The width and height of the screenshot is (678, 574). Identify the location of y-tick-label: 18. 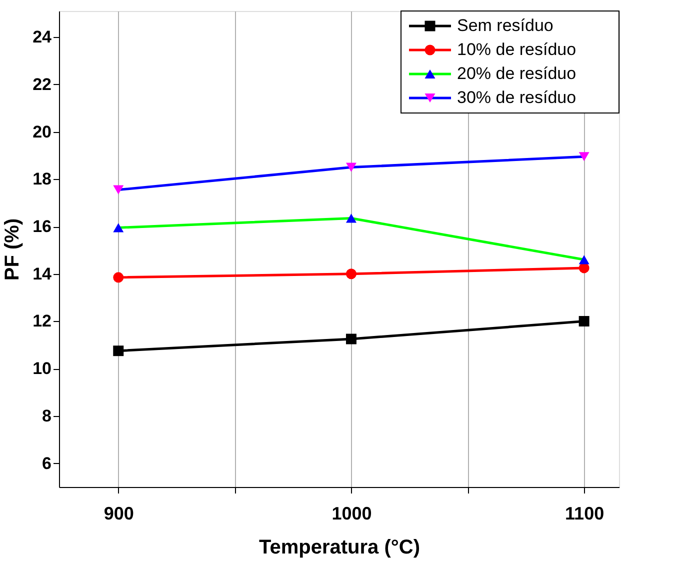
(42, 179).